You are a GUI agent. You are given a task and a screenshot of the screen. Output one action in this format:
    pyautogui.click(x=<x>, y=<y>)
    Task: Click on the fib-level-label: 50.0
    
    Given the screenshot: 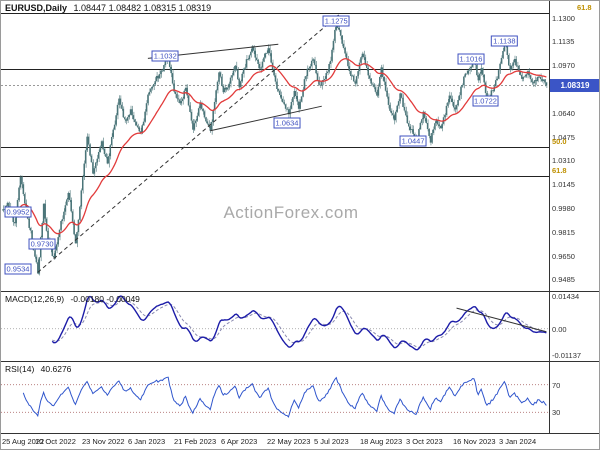 What is the action you would take?
    pyautogui.click(x=559, y=141)
    